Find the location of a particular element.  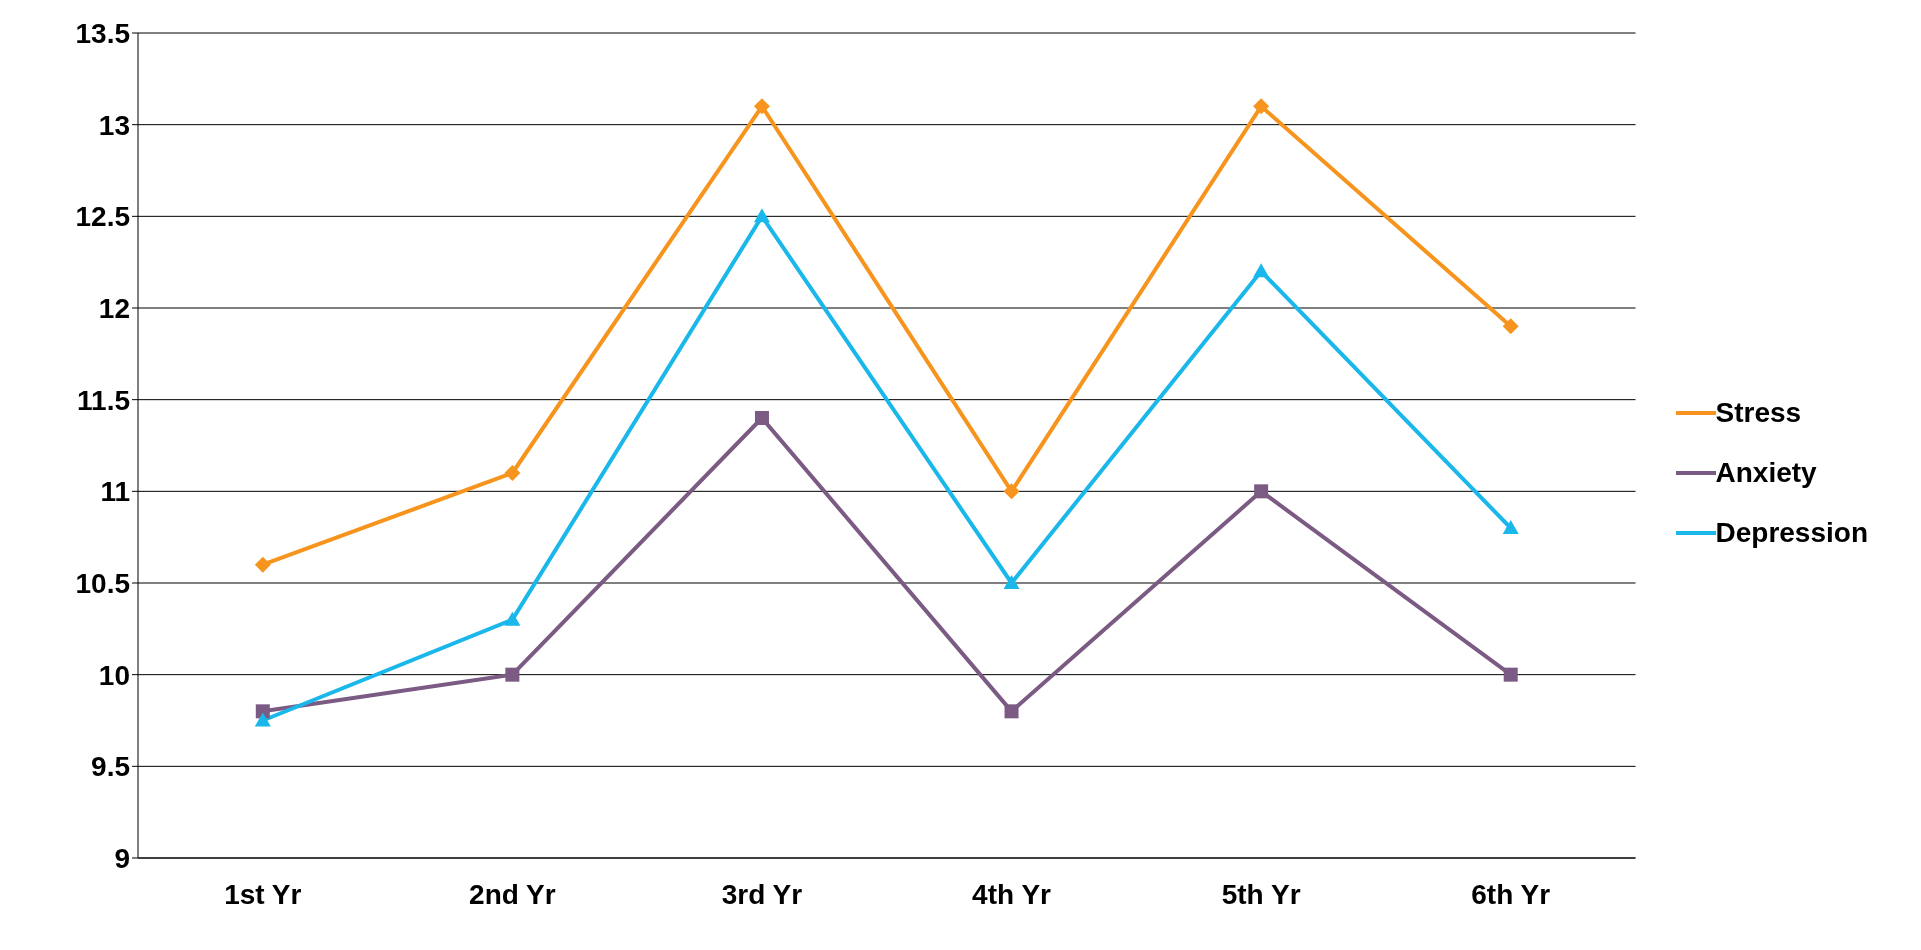

y-tick-label: 13.5 is located at coordinates (102, 33).